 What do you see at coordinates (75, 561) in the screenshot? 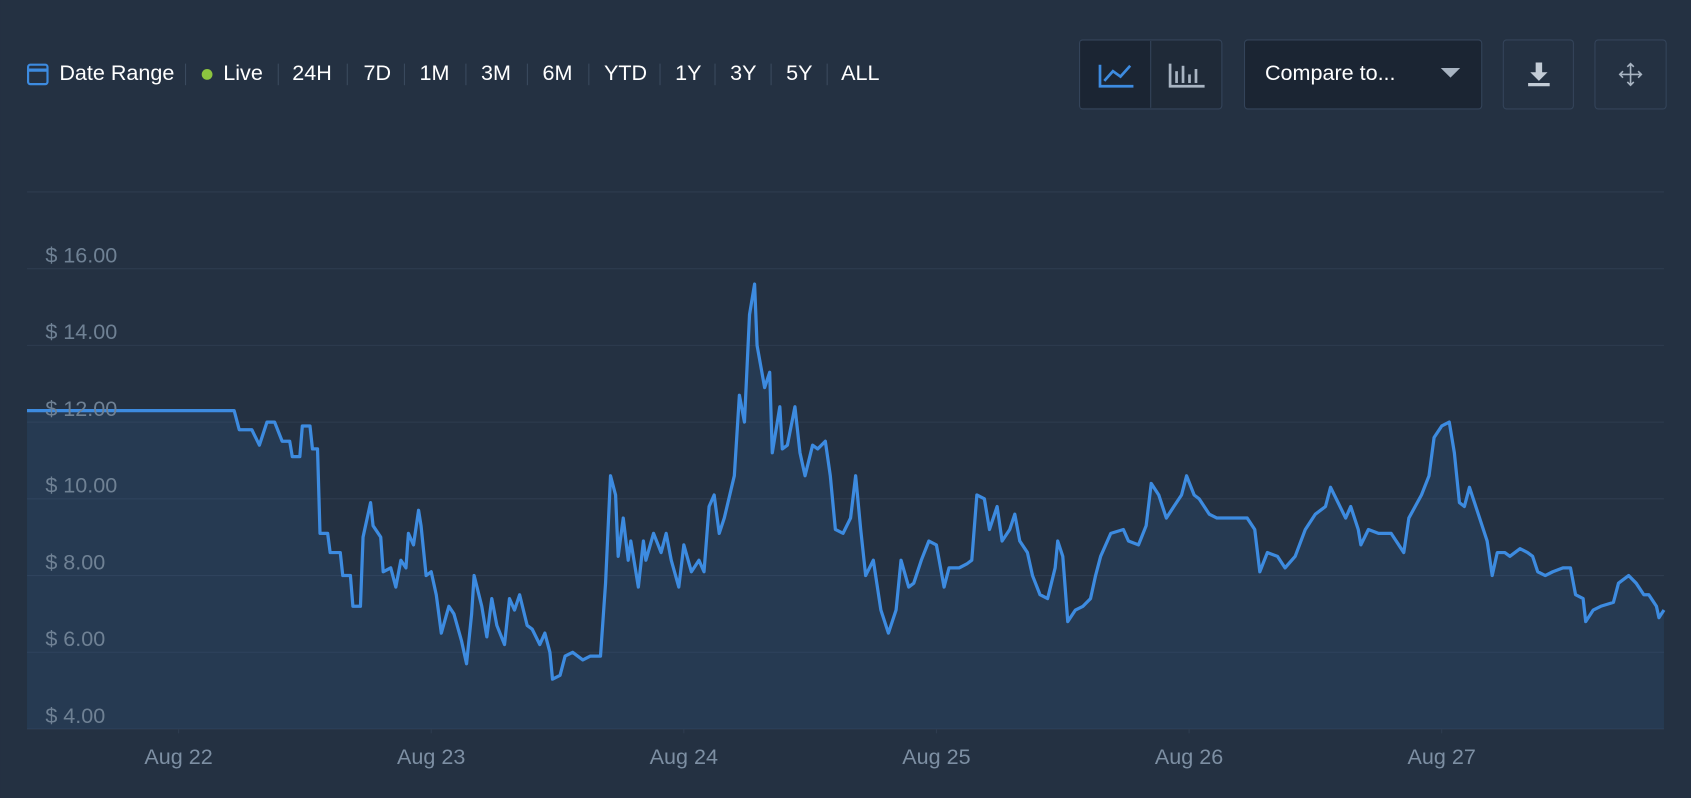
I see `y-tick-label: $ 8.00` at bounding box center [75, 561].